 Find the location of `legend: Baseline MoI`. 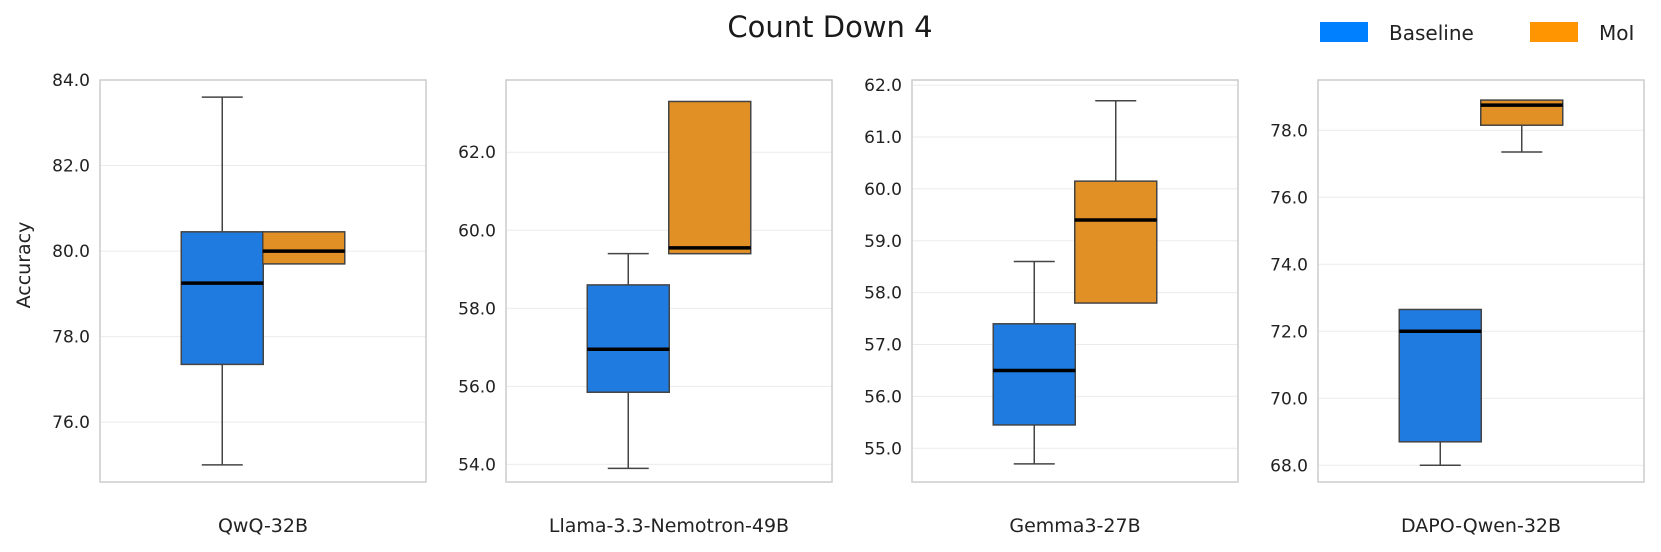

legend: Baseline MoI is located at coordinates (1477, 33).